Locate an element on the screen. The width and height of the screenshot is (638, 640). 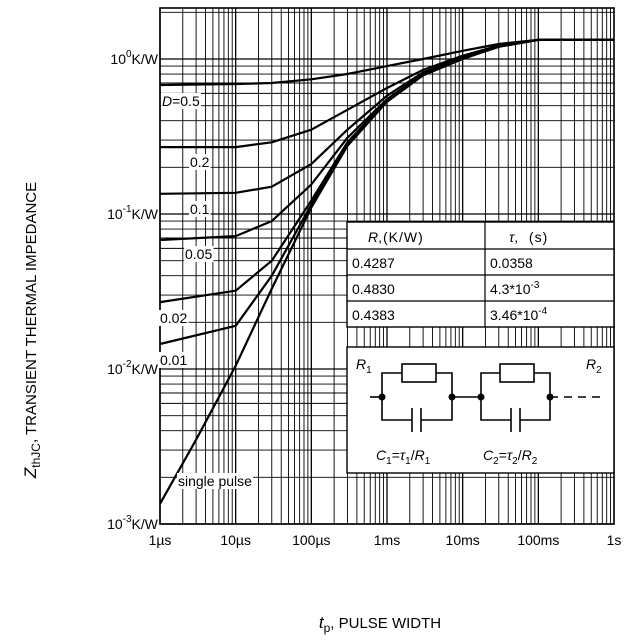
curve-label: 0.02 is located at coordinates (173, 318).